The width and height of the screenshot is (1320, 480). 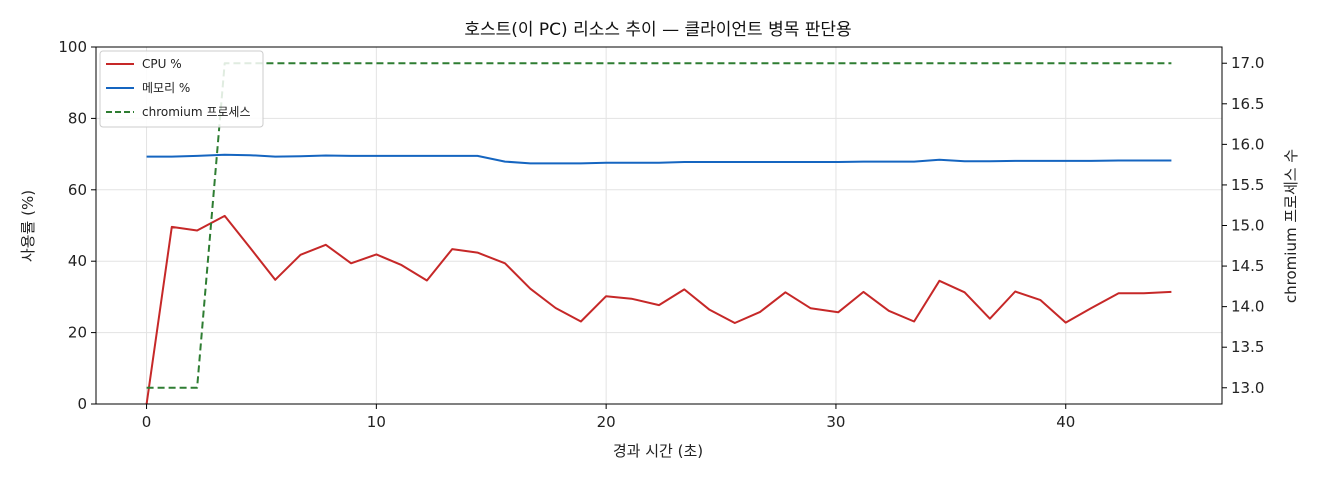 What do you see at coordinates (82, 404) in the screenshot?
I see `y-tick-label: 0` at bounding box center [82, 404].